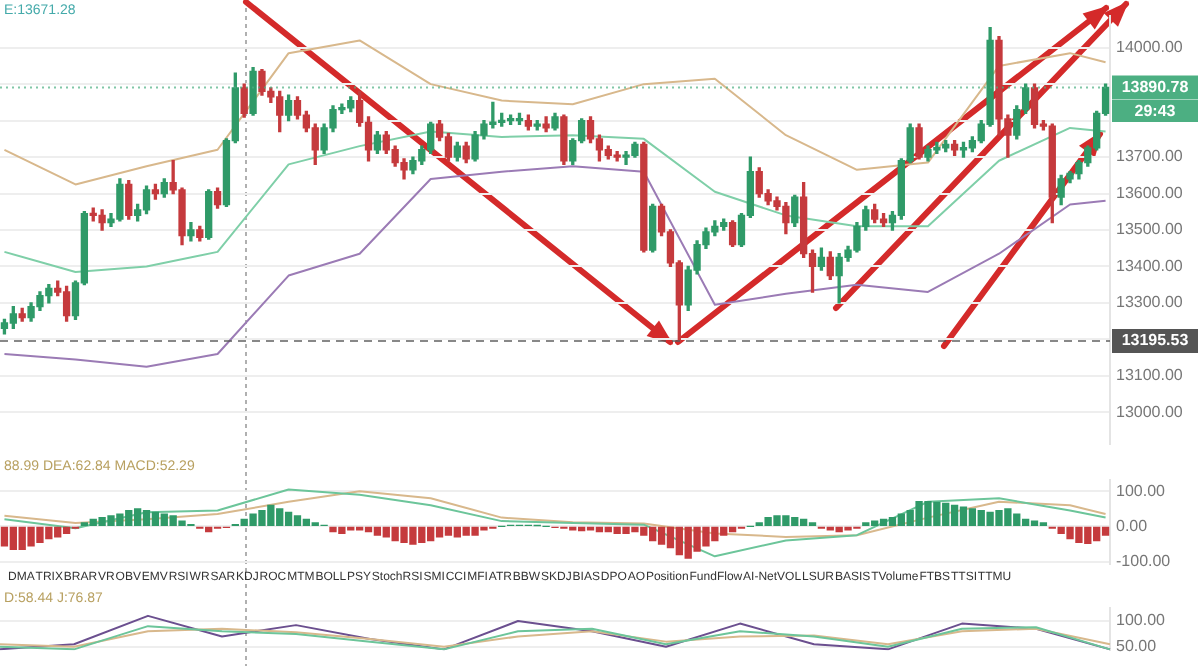  I want to click on ref-line-label: 13890.78, so click(1155, 86).